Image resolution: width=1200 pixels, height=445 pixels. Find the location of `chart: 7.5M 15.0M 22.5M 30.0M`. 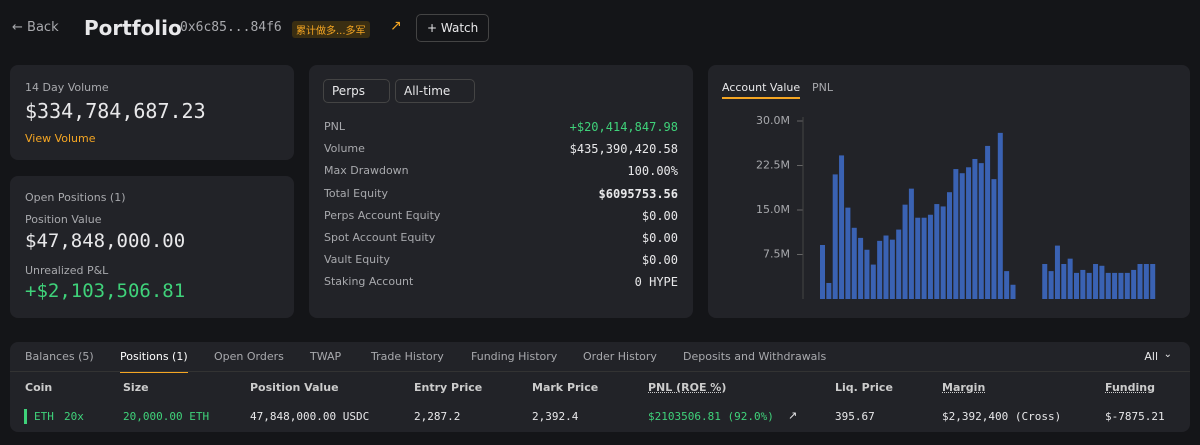

chart: 7.5M 15.0M 22.5M 30.0M is located at coordinates (956, 206).